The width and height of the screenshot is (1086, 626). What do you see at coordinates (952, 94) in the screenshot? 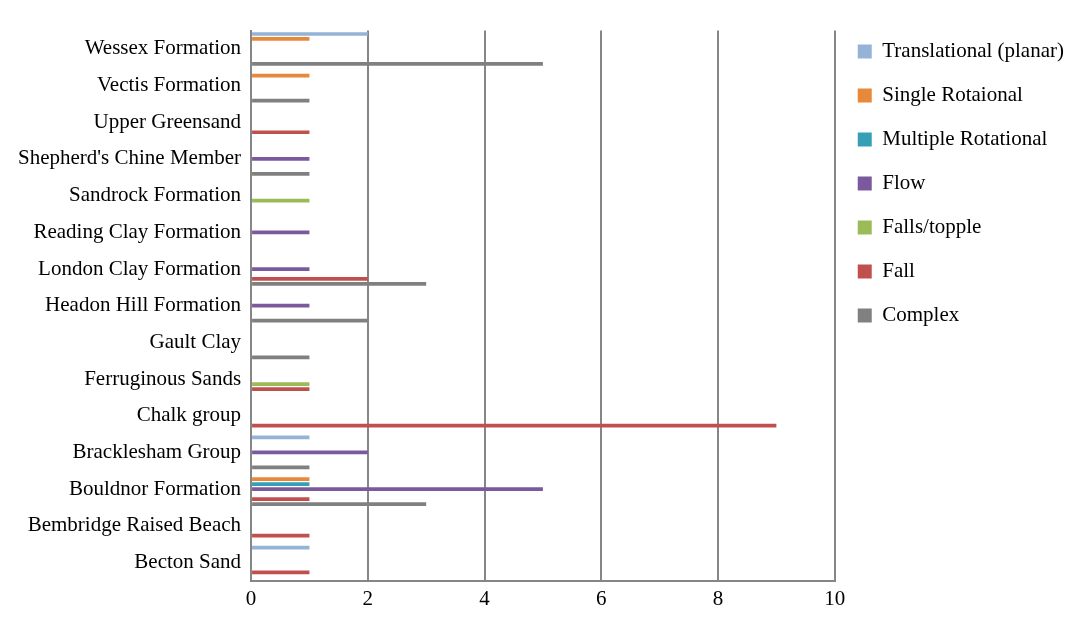
I see `legend-label: Single Rotaional` at bounding box center [952, 94].